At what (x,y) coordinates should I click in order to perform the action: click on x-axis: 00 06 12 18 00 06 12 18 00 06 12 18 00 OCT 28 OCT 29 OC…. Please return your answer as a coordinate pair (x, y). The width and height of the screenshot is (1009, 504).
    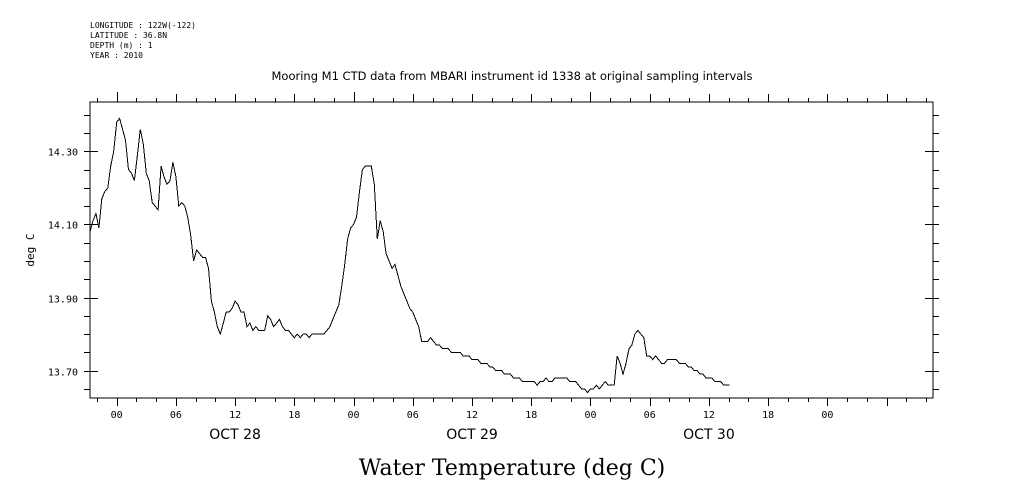
    Looking at the image, I should click on (472, 426).